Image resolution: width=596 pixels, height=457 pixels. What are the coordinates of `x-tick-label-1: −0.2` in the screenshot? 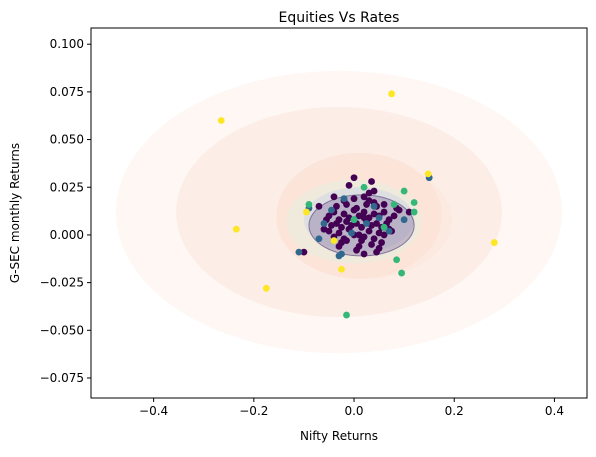 It's located at (253, 411).